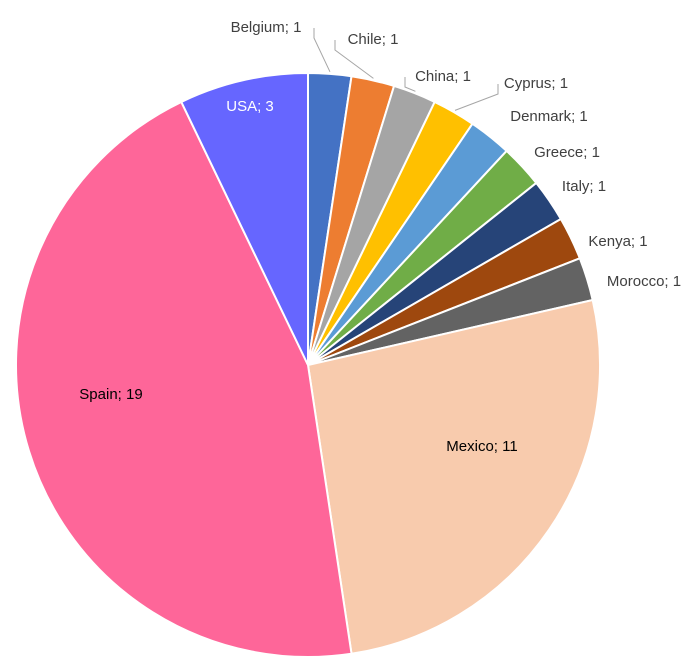 The height and width of the screenshot is (657, 694). What do you see at coordinates (549, 116) in the screenshot?
I see `data-label: Denmark; 1` at bounding box center [549, 116].